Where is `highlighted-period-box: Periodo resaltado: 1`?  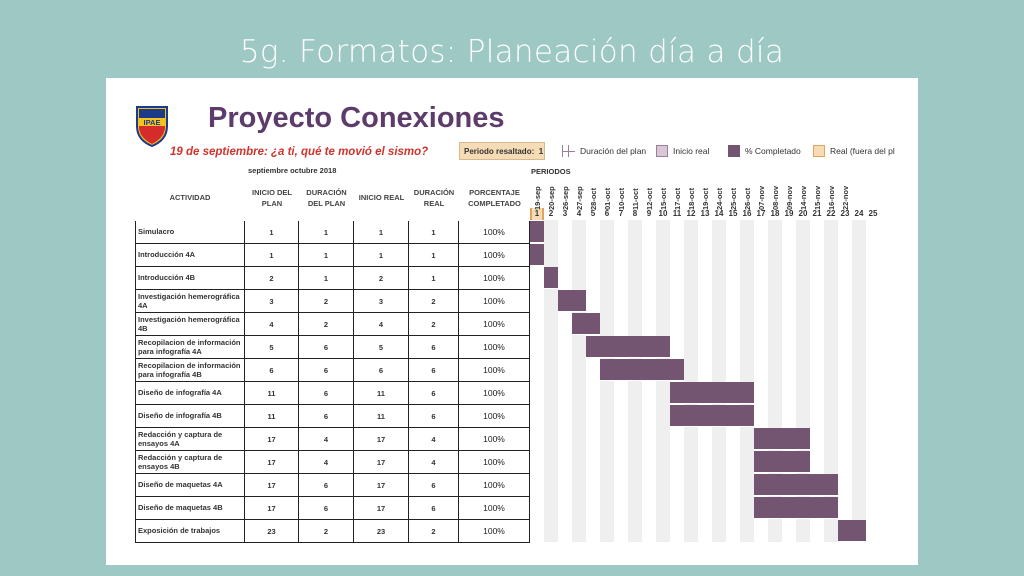 highlighted-period-box: Periodo resaltado: 1 is located at coordinates (502, 151).